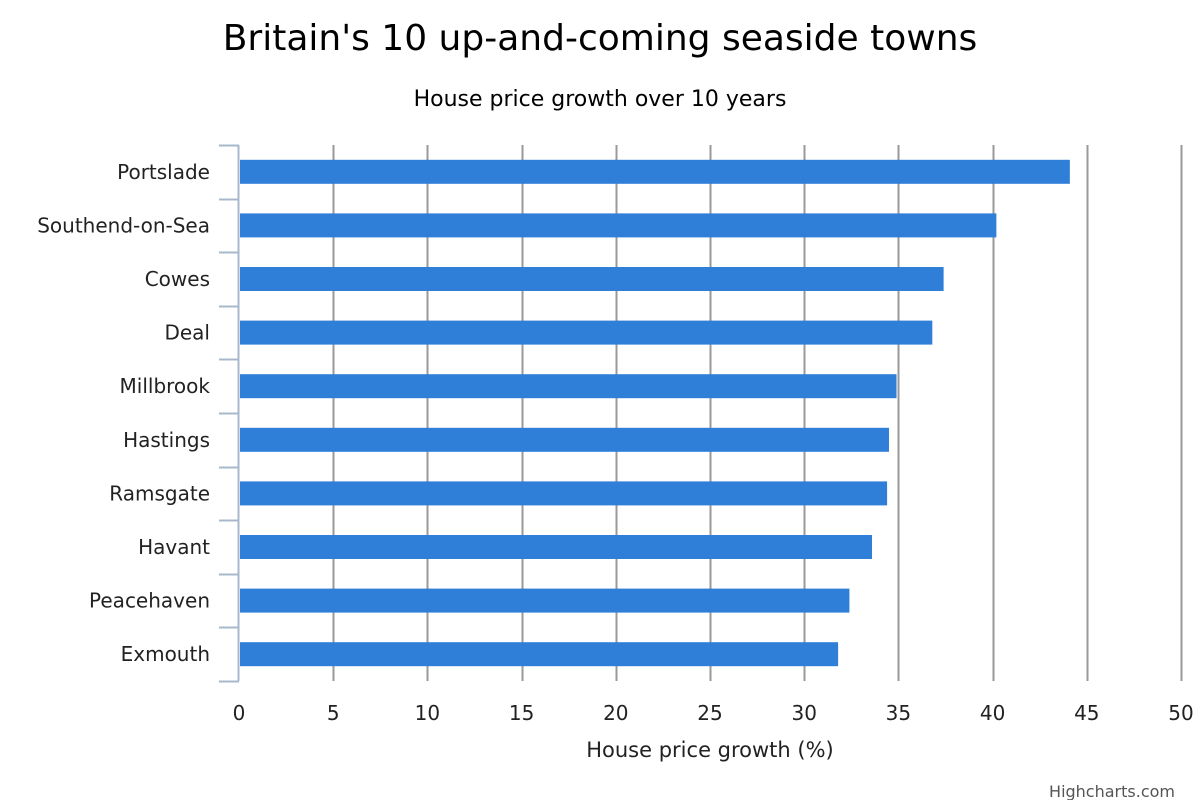 The width and height of the screenshot is (1200, 800). I want to click on axes, so click(229, 413).